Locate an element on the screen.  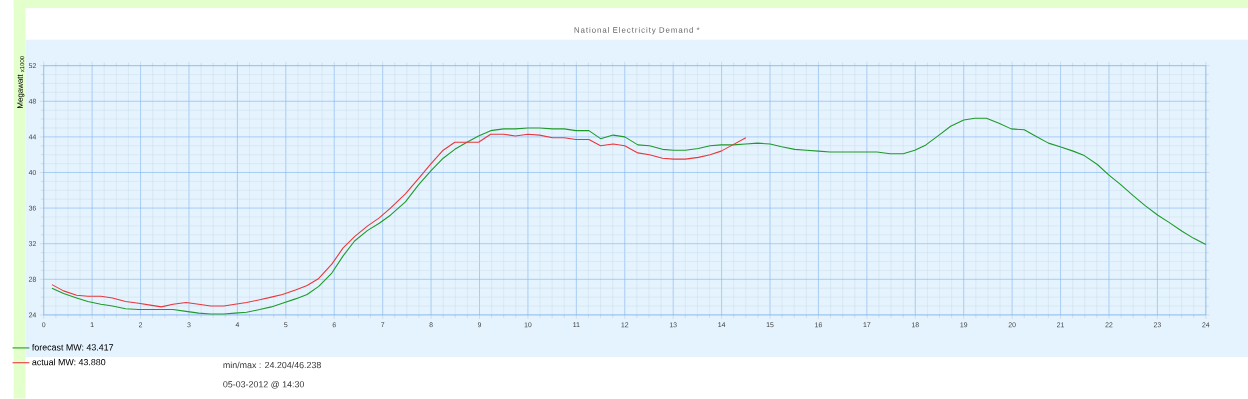
text: min/max : 24.204/46.238 is located at coordinates (272, 365).